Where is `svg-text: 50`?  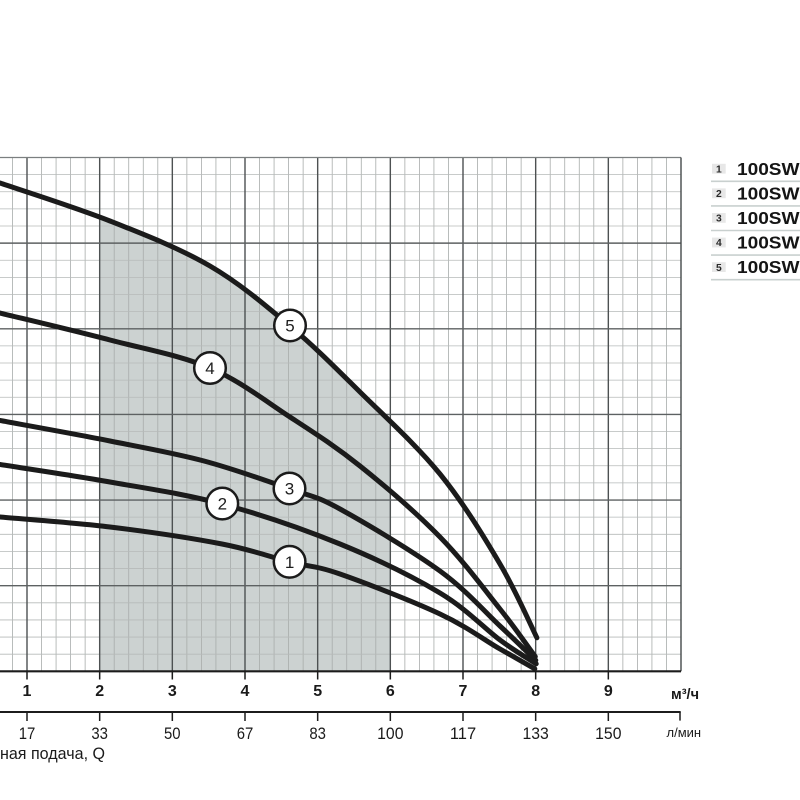
svg-text: 50 is located at coordinates (172, 733).